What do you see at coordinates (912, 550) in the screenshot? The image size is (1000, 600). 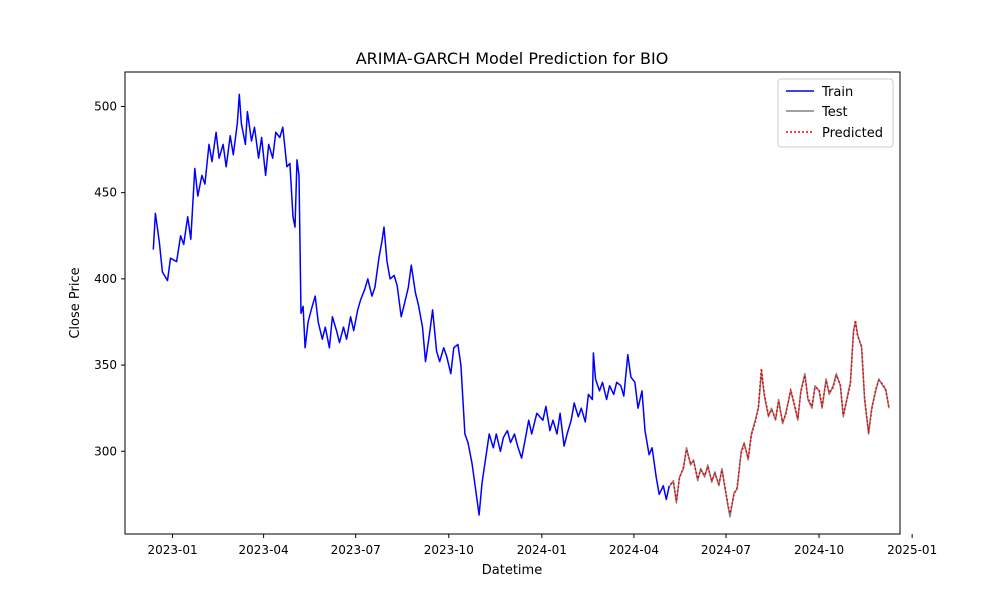 I see `x-tick-label: 2025-01` at bounding box center [912, 550].